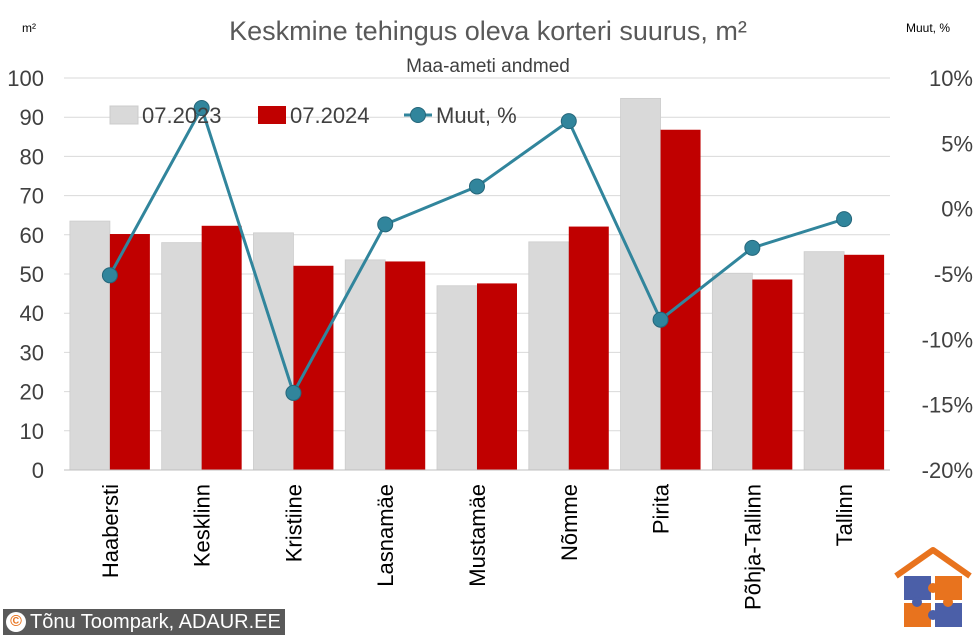 This screenshot has width=976, height=638. What do you see at coordinates (16, 622) in the screenshot?
I see `copyright-icon: ©` at bounding box center [16, 622].